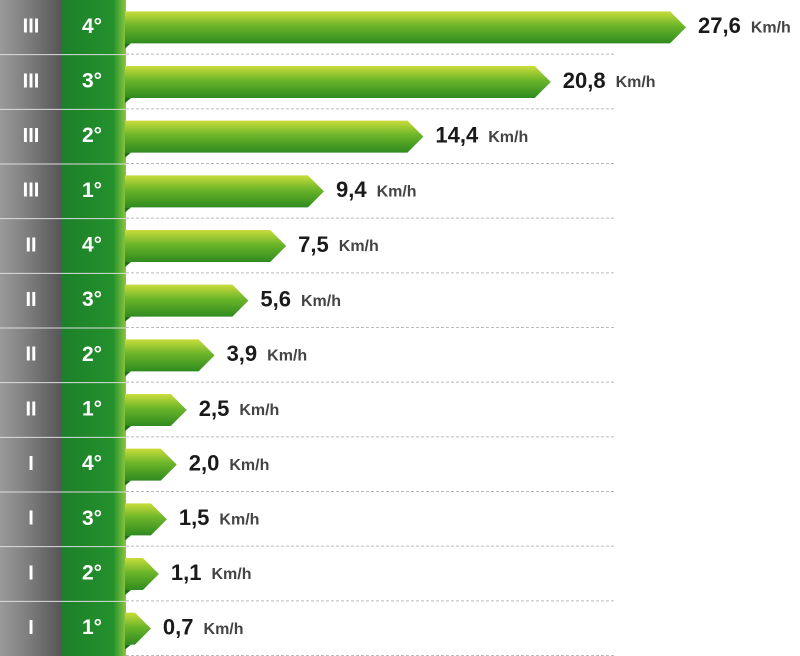 The width and height of the screenshot is (800, 656). Describe the element at coordinates (194, 517) in the screenshot. I see `value-label: 1,5` at that location.